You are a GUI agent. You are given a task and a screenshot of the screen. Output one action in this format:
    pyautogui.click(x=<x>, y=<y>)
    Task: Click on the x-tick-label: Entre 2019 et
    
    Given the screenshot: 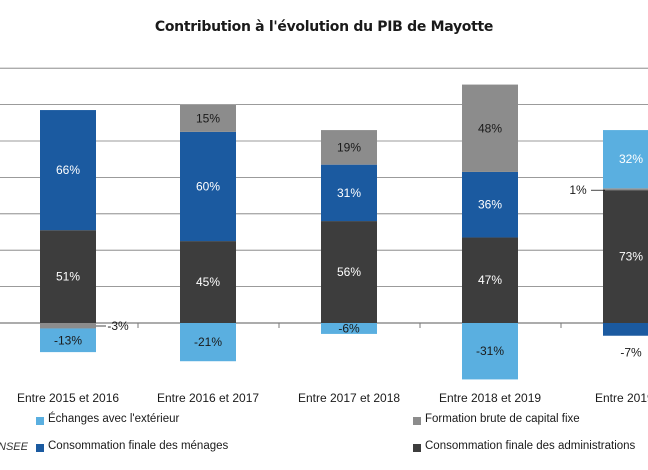 What is the action you would take?
    pyautogui.click(x=621, y=398)
    